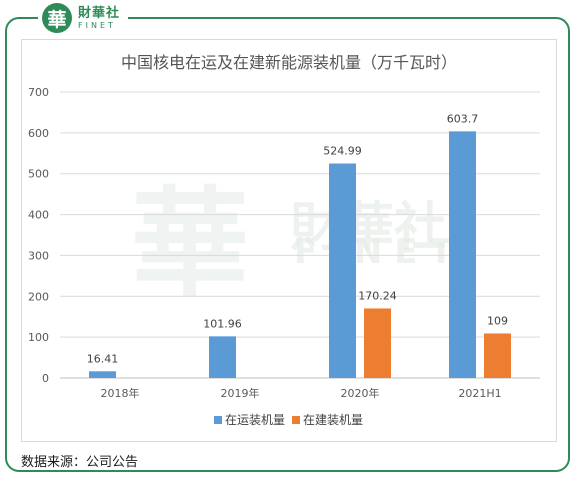  What do you see at coordinates (479, 393) in the screenshot?
I see `x-tick-label: 2021H1` at bounding box center [479, 393].